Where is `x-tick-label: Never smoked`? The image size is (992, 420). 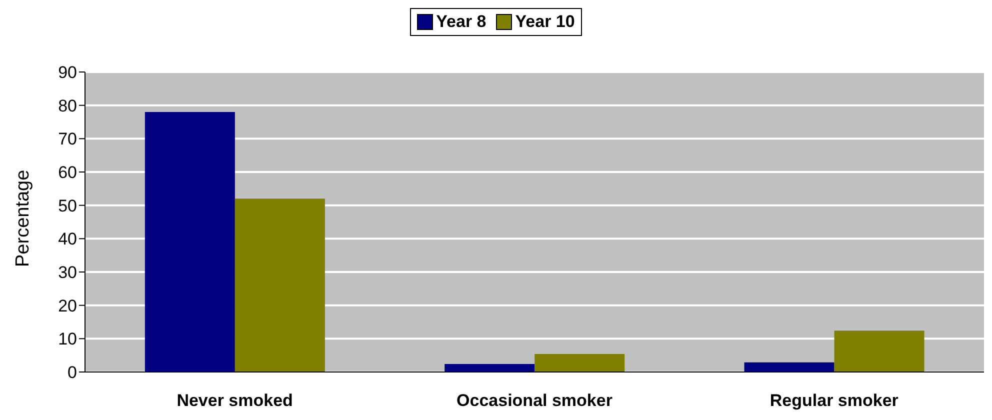
x-tick-label: Never smoked is located at coordinates (234, 400).